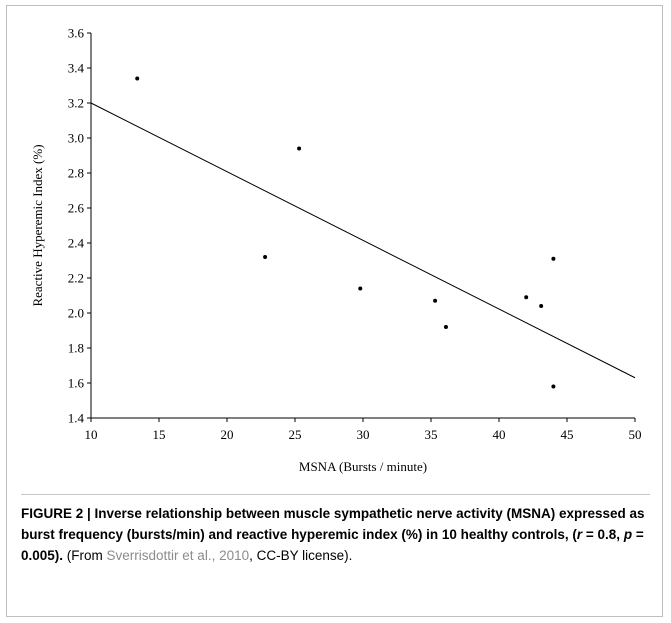  Describe the element at coordinates (76, 208) in the screenshot. I see `y-tick-label: 2.6` at that location.